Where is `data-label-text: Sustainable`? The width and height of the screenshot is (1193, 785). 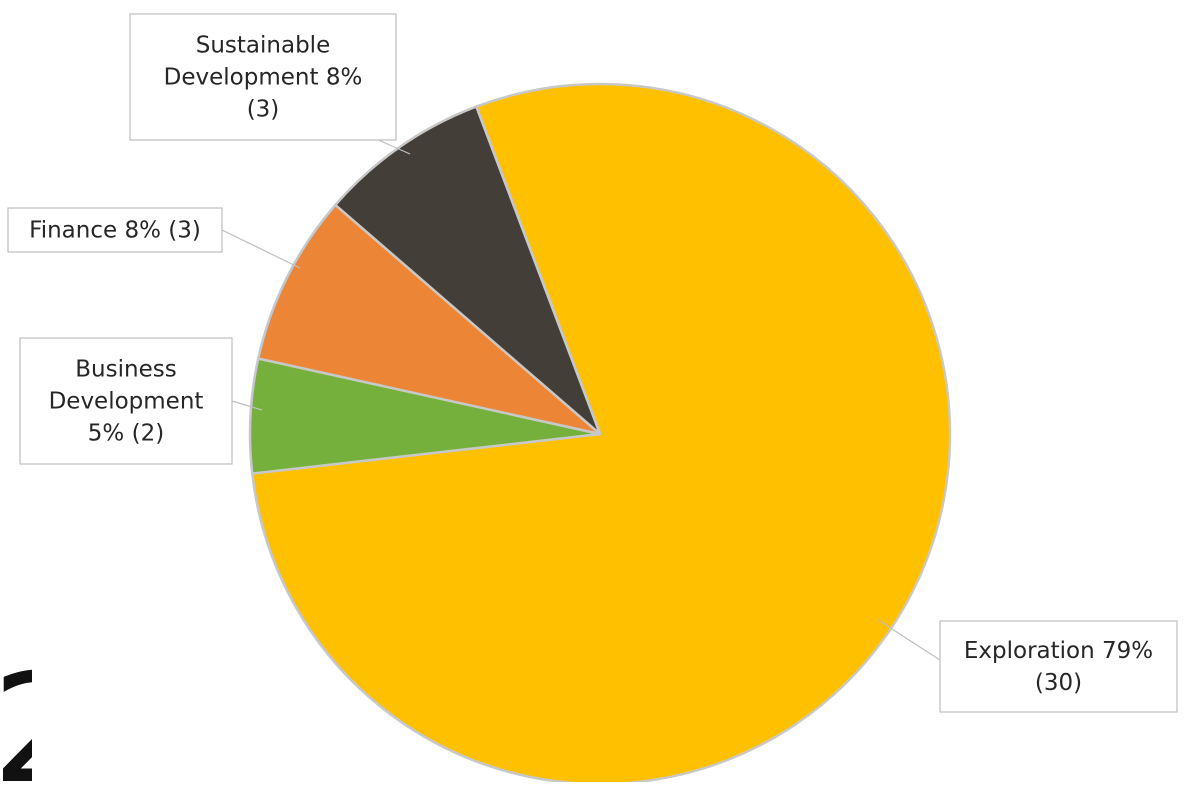
data-label-text: Sustainable is located at coordinates (263, 46).